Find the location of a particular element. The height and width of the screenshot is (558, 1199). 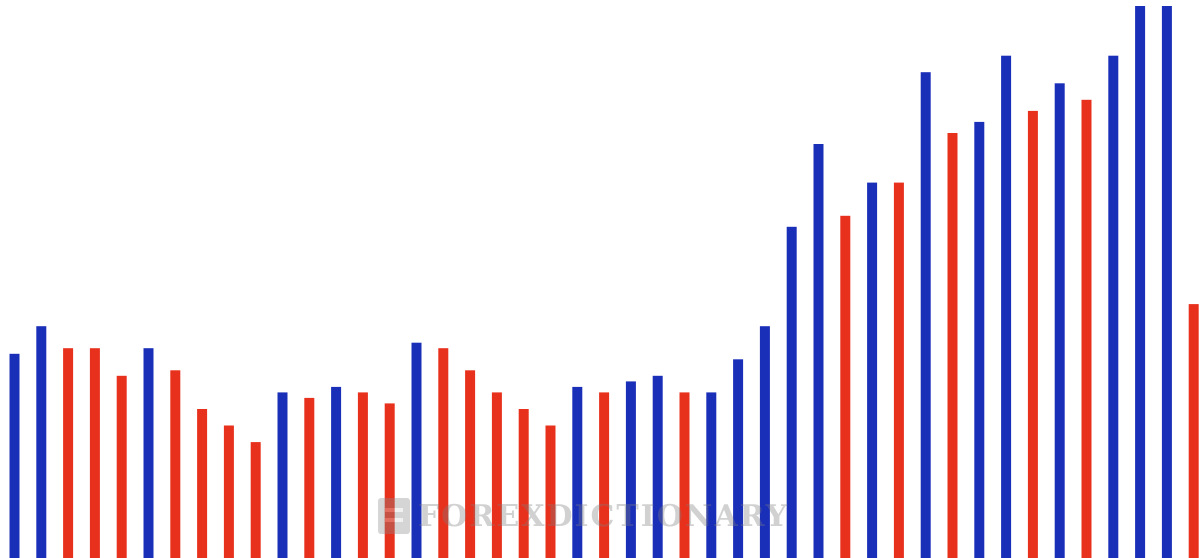

watermark-text: FOREXDICTIONARY is located at coordinates (604, 516).